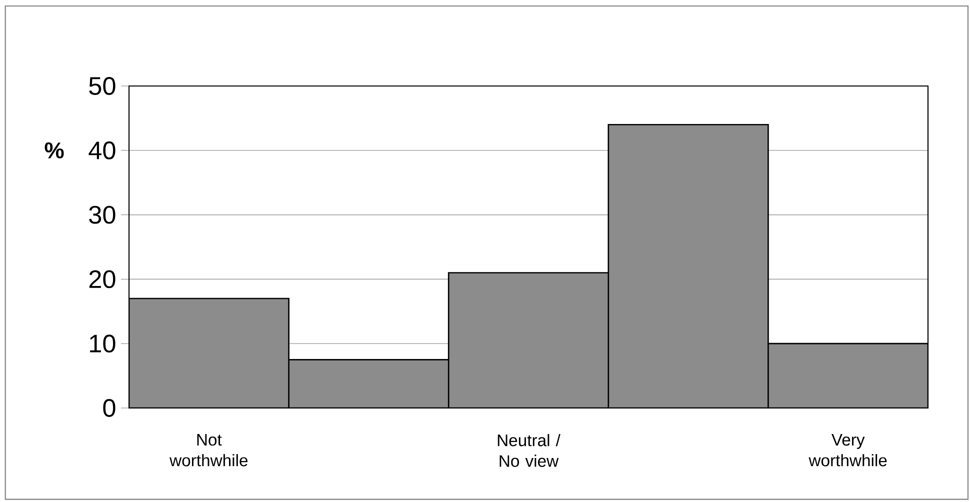 The height and width of the screenshot is (502, 970). What do you see at coordinates (109, 408) in the screenshot?
I see `y-tick-label: 0` at bounding box center [109, 408].